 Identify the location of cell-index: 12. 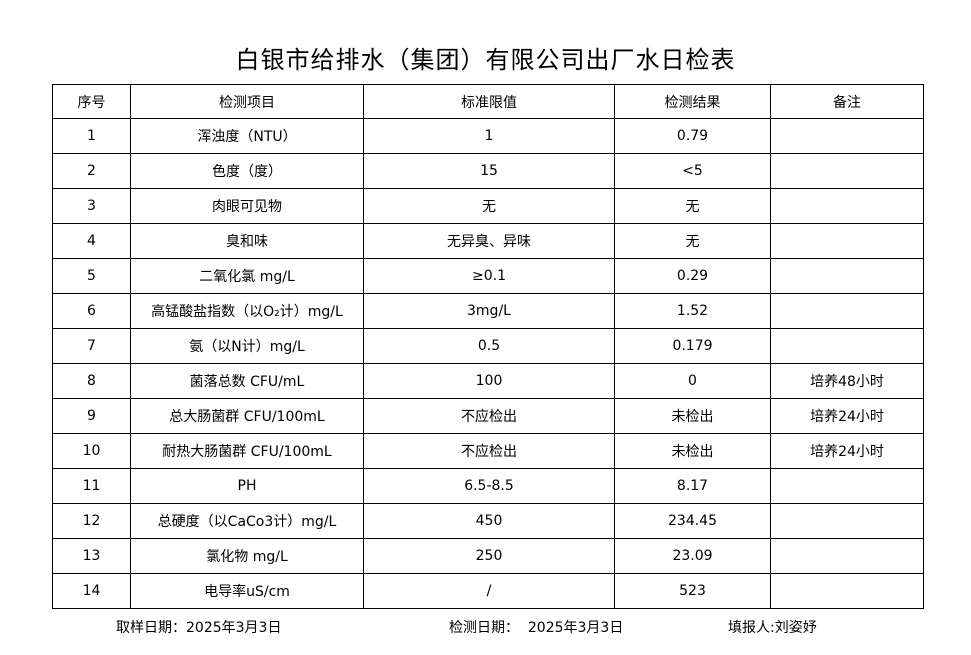
(91, 521).